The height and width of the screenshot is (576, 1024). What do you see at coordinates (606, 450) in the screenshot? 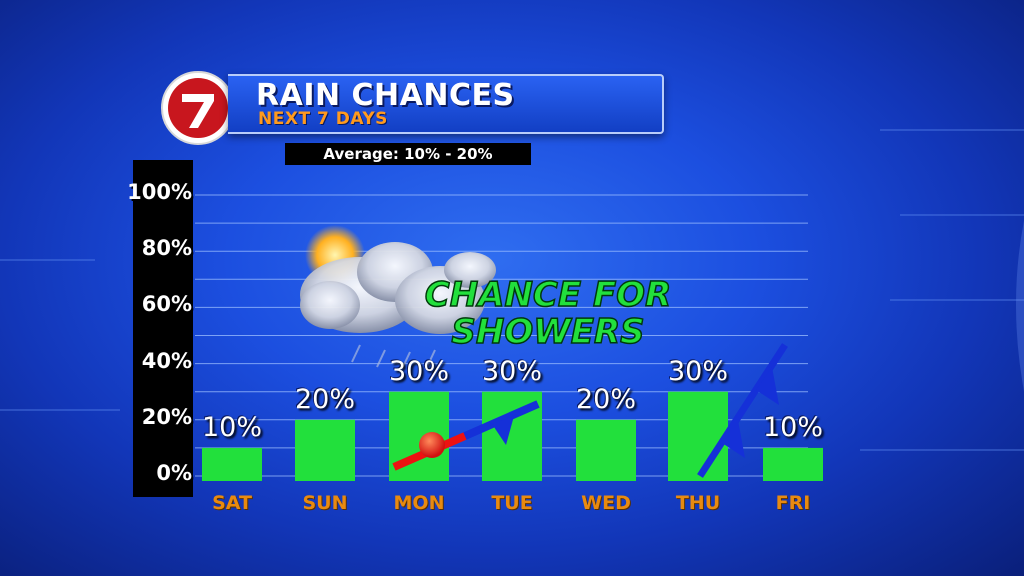
I see `bar-wed` at bounding box center [606, 450].